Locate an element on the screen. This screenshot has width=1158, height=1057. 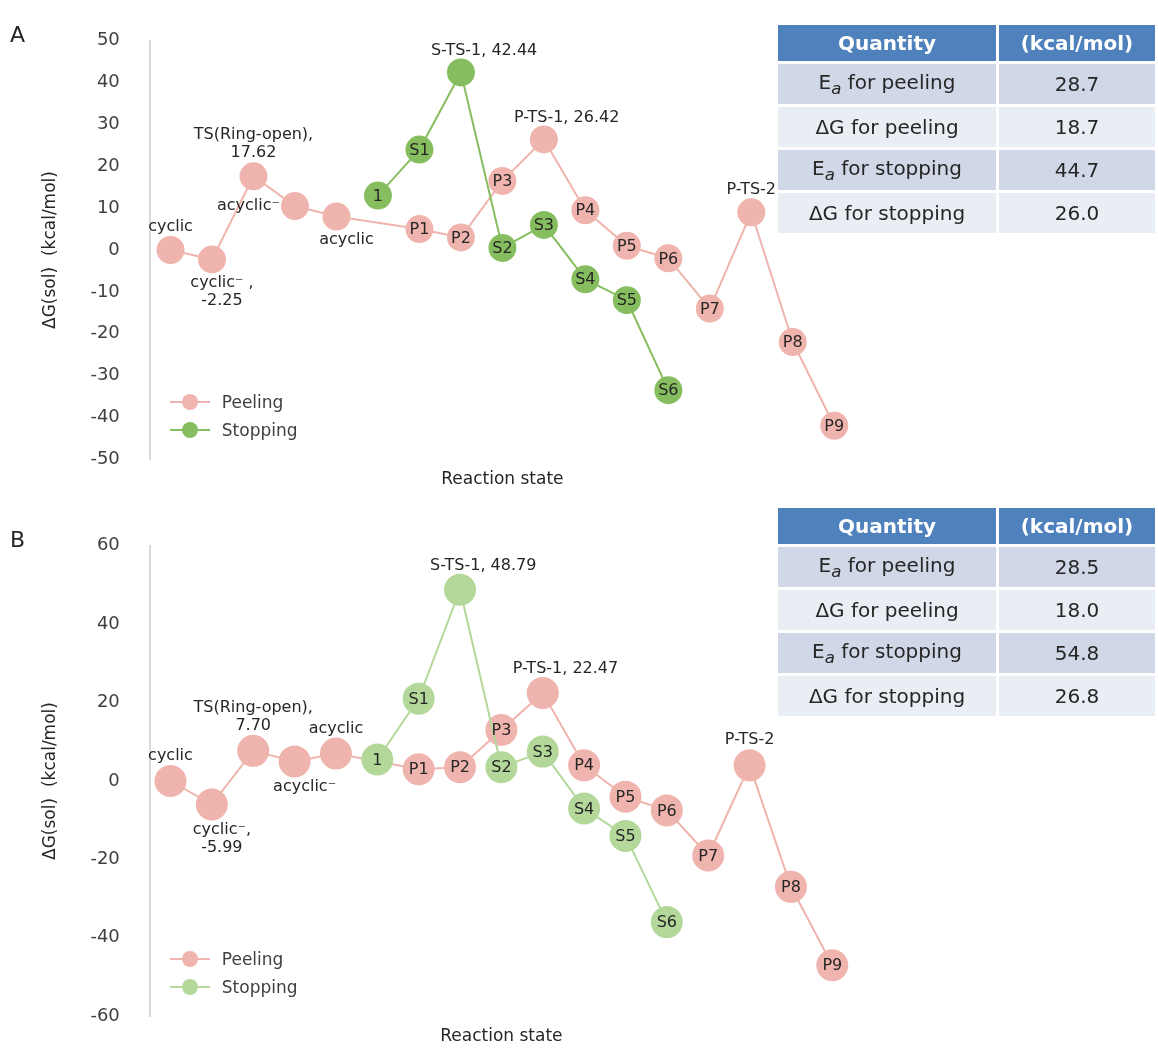
y-tick-label: -40 is located at coordinates (105, 416).